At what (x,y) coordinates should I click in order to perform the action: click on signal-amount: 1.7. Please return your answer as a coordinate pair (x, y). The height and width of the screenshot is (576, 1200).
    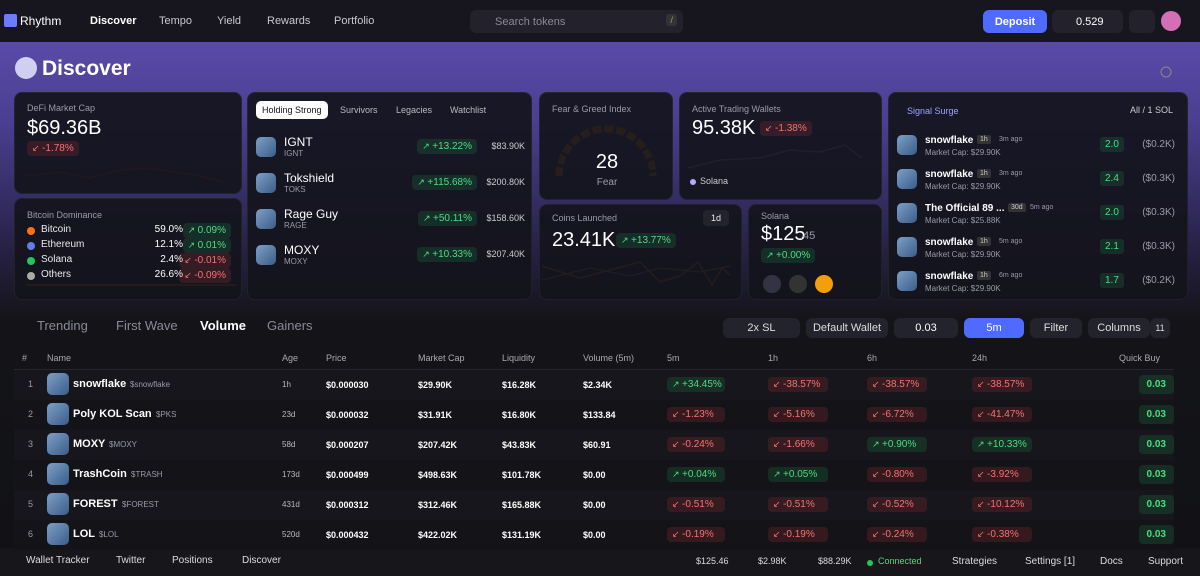
    Looking at the image, I should click on (1112, 280).